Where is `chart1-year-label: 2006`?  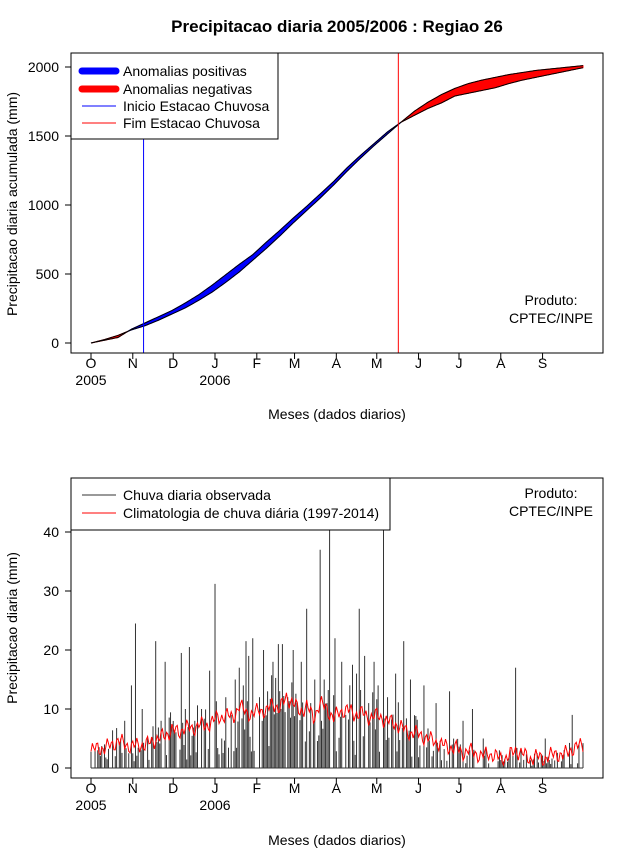
chart1-year-label: 2006 is located at coordinates (214, 380).